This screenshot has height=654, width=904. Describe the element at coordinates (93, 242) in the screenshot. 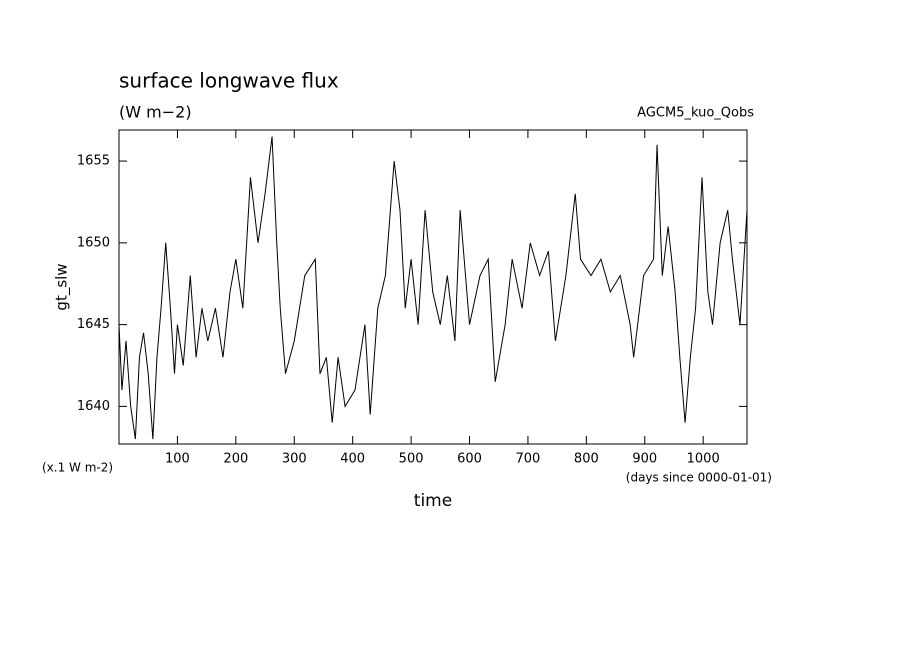

I see `y-tick-label: 1650` at that location.